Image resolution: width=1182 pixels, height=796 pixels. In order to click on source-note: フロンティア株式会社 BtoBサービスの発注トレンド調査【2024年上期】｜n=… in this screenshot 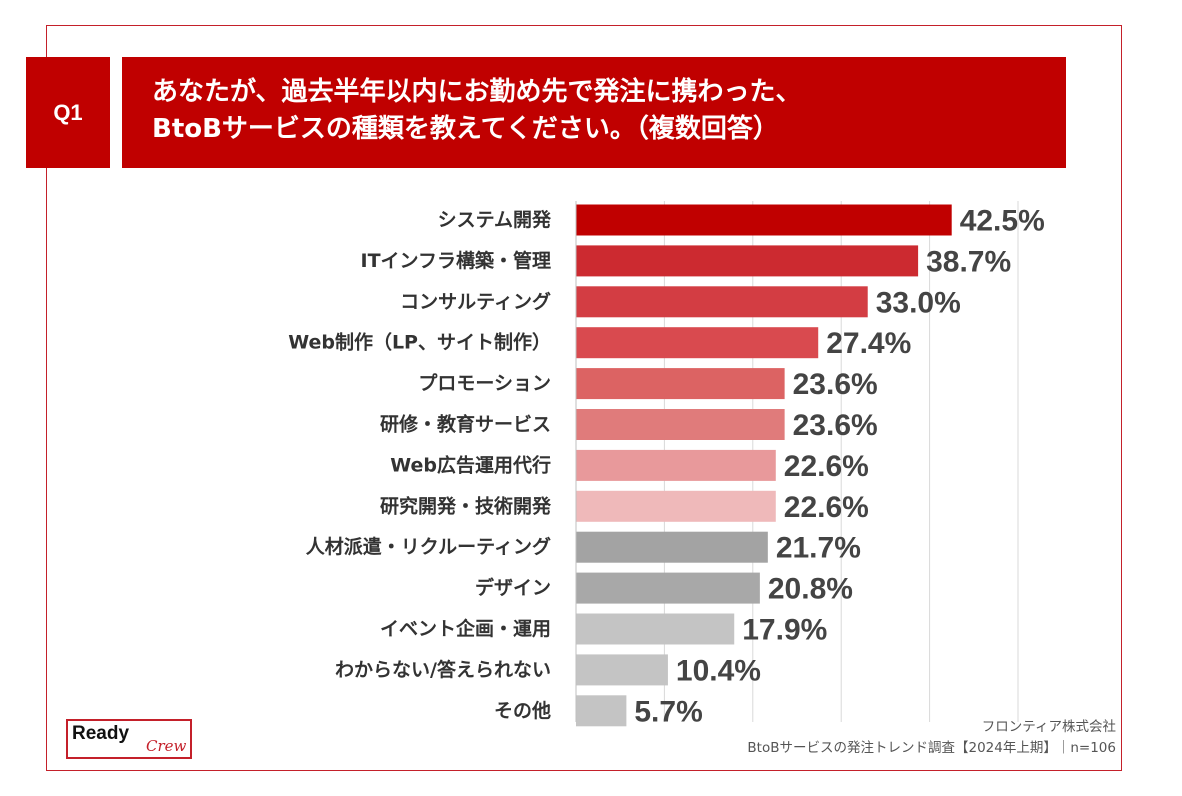, I will do `click(931, 738)`.